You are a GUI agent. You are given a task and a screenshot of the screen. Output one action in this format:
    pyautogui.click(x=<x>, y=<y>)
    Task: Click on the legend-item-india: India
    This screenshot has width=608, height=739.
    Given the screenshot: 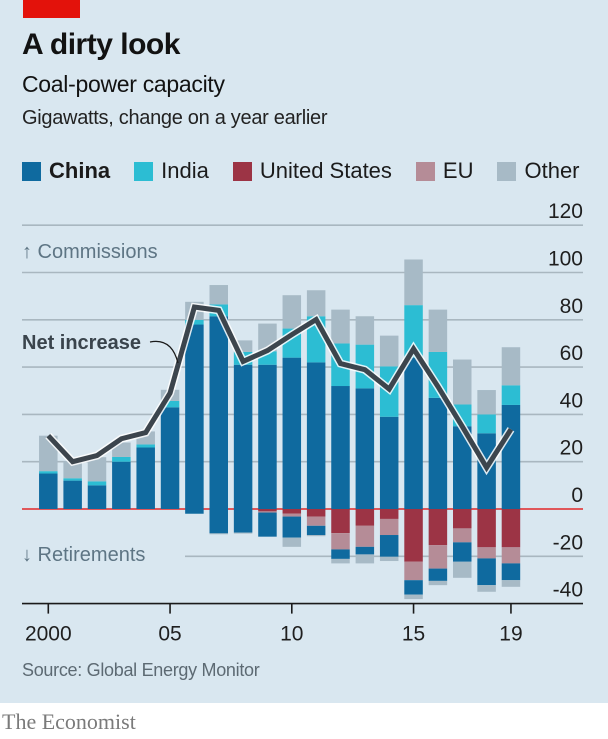 What is the action you would take?
    pyautogui.click(x=171, y=171)
    